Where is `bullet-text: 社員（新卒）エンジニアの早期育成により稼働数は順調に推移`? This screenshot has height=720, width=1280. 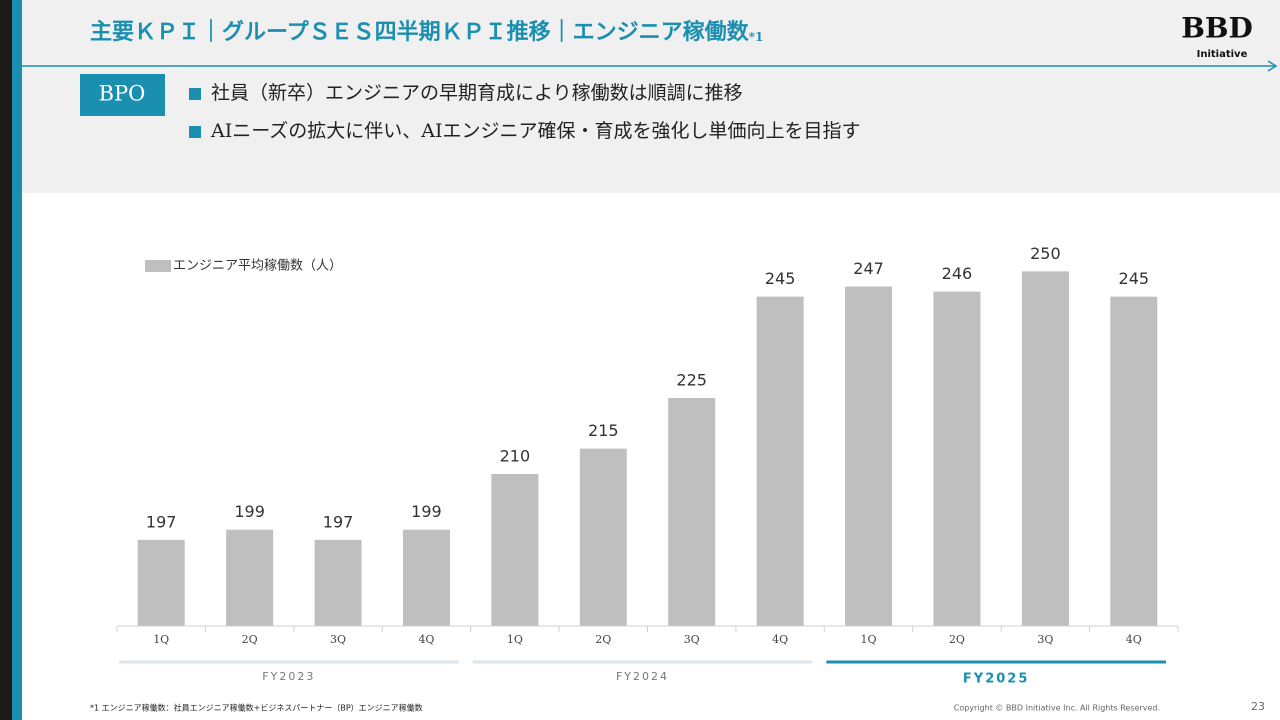
bullet-text: 社員（新卒）エンジニアの早期育成により稼働数は順調に推移 is located at coordinates (477, 93).